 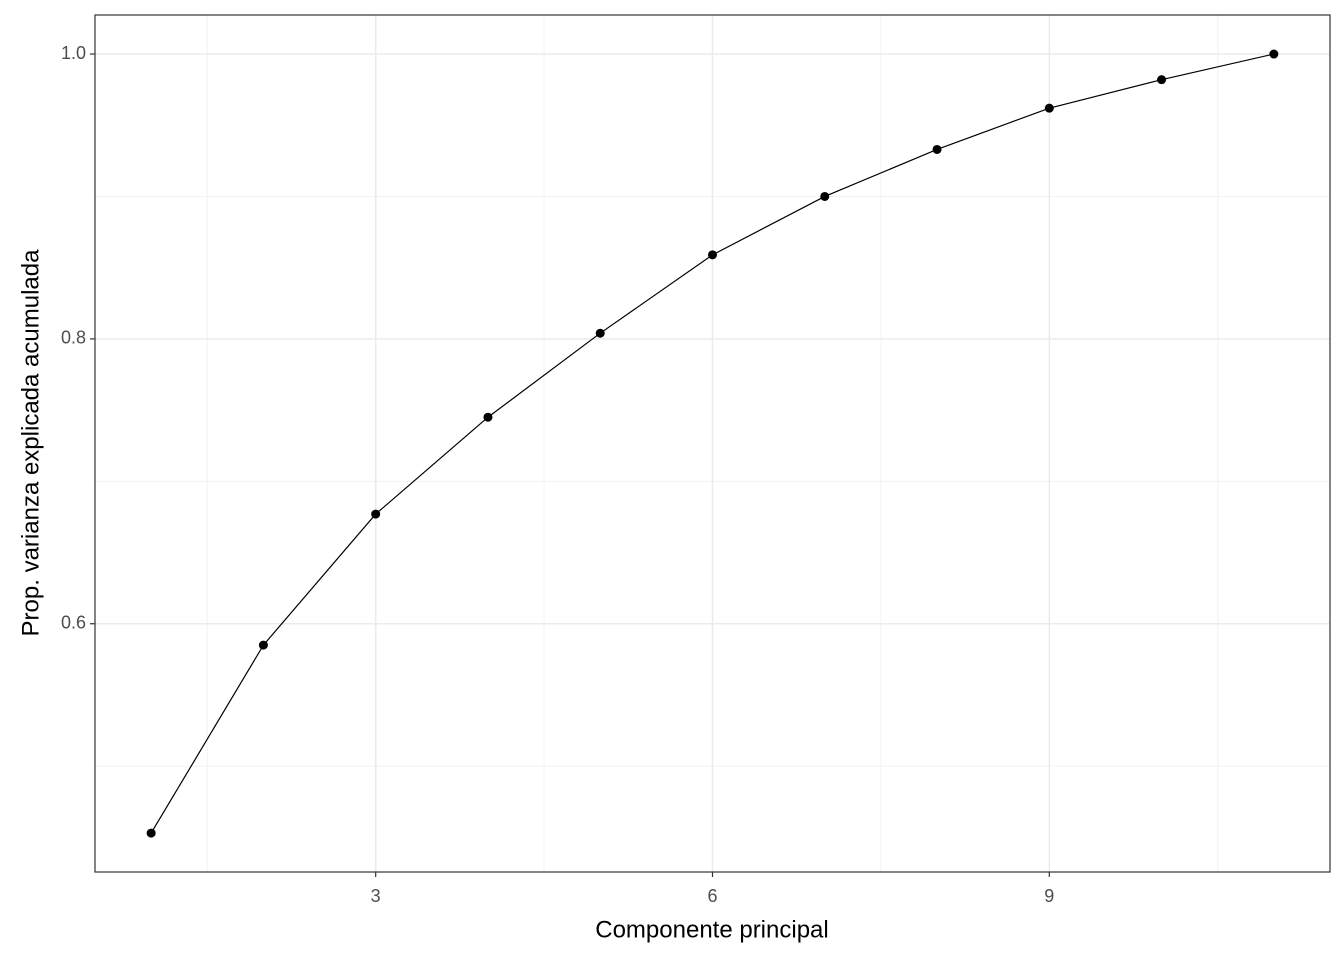 I want to click on x-axis-title: Componente principal, so click(x=711, y=929).